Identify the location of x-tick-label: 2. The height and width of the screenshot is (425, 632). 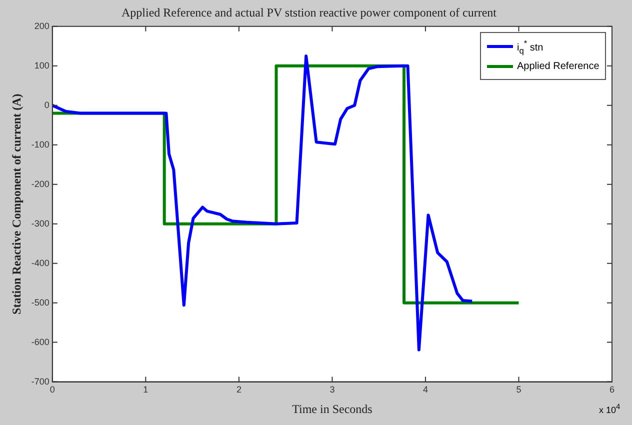
(239, 389).